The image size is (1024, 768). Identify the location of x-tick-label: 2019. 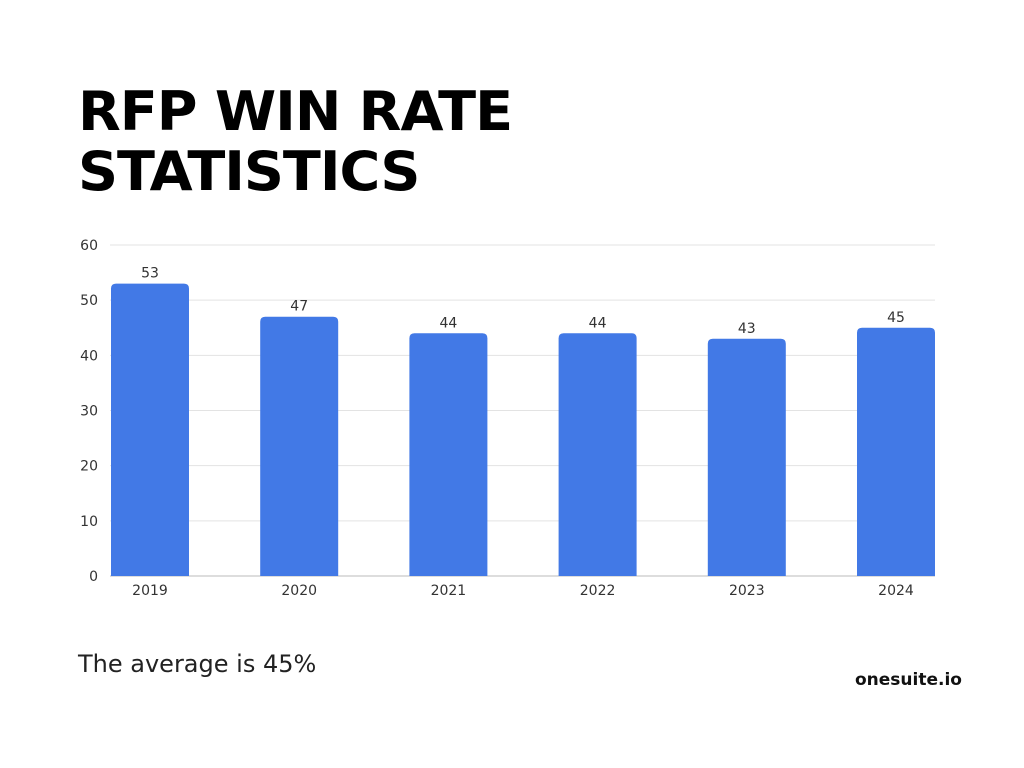
(150, 591).